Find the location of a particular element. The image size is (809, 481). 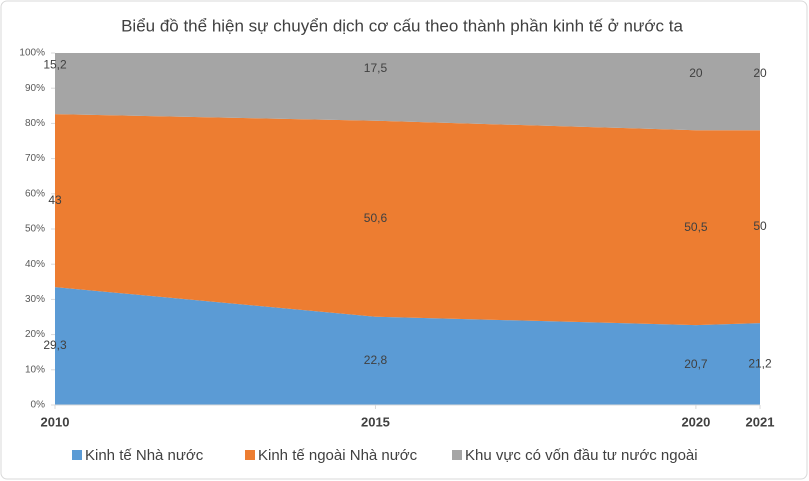

y-tick-label: 100% is located at coordinates (32, 53).